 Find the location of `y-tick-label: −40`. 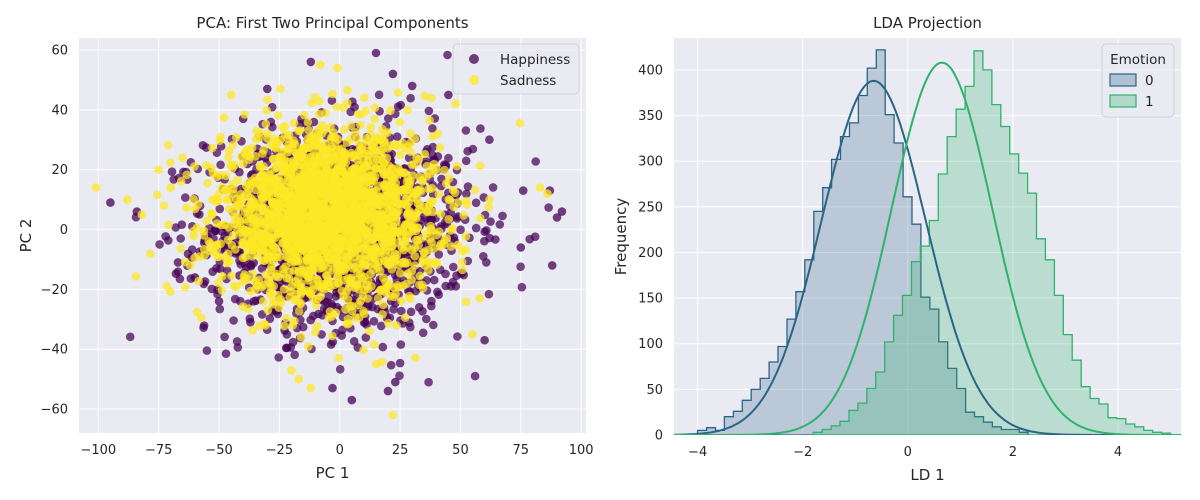

y-tick-label: −40 is located at coordinates (54, 350).